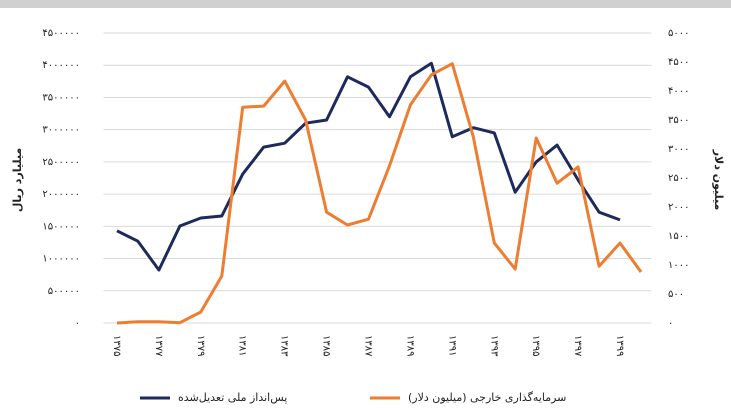 Image resolution: width=731 pixels, height=413 pixels. Describe the element at coordinates (368, 346) in the screenshot. I see `x-tick-label: ۱۳۸۷` at that location.